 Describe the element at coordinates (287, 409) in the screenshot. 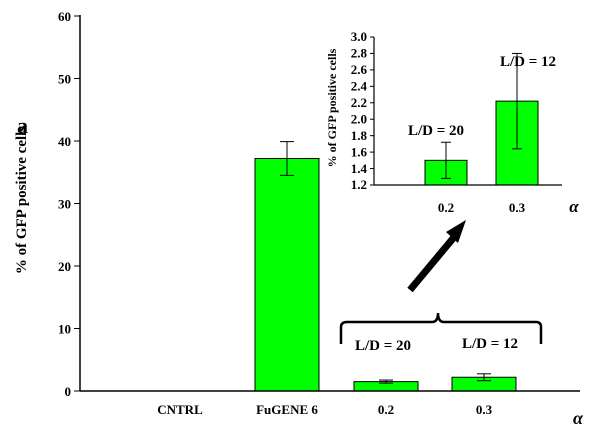

I see `main-x-tick-label: FuGENE 6` at that location.